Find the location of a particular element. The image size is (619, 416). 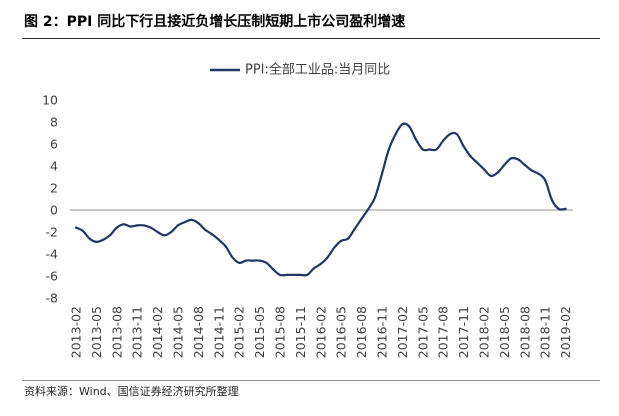

x-tick-label: 2016-02 is located at coordinates (320, 332).